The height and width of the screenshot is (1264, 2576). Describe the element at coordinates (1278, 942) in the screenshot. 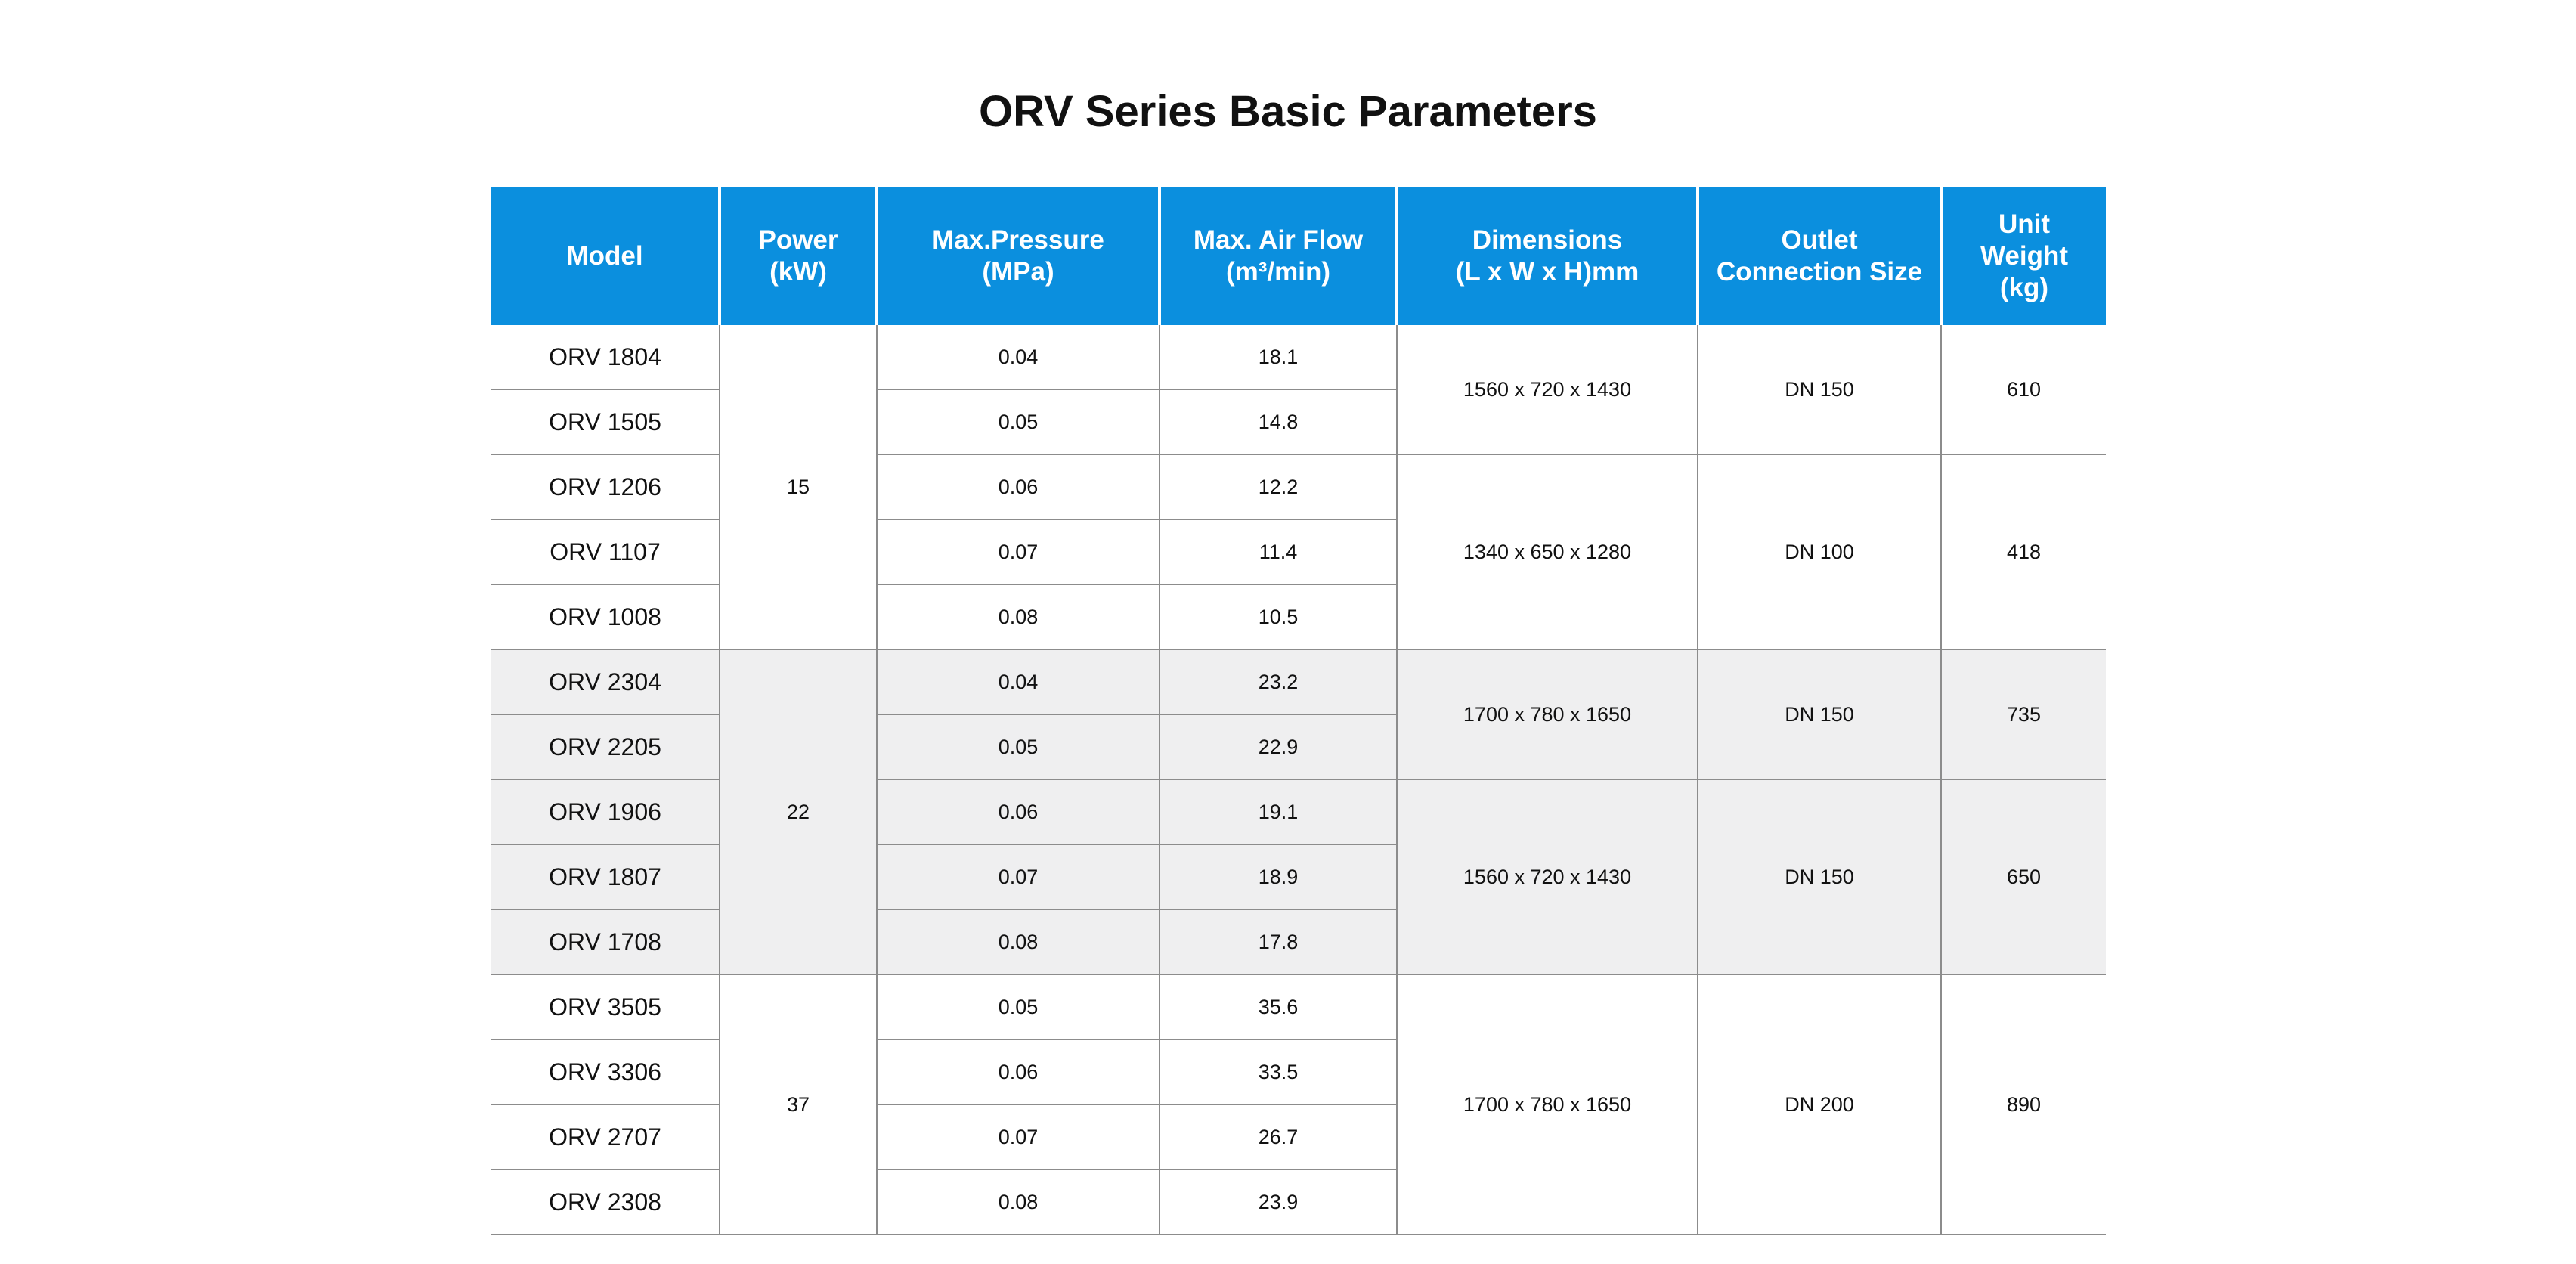

I see `max-air-flow-cell: 17.8` at that location.